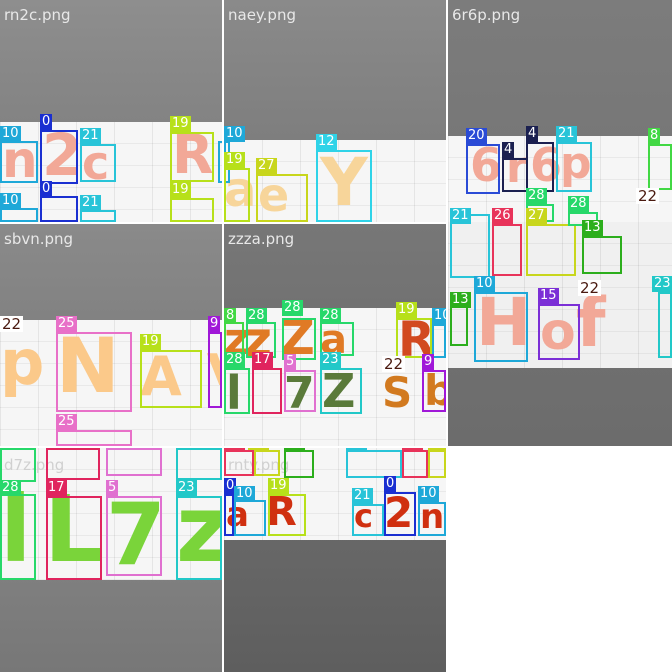 The height and width of the screenshot is (672, 672). I want to click on detection-label: 20, so click(476, 136).